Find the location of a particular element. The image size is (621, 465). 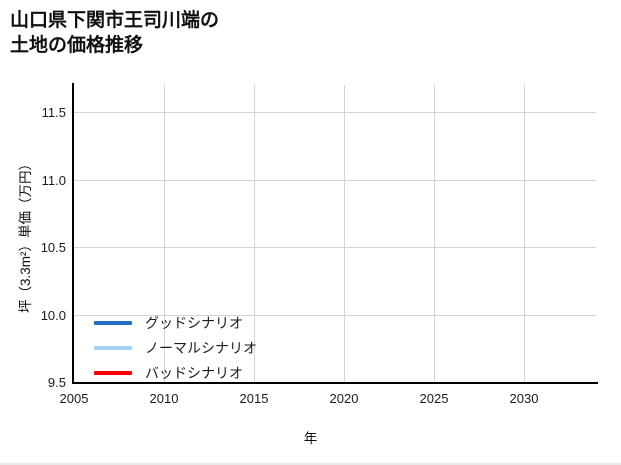

legend-swatch-bad-icon is located at coordinates (113, 372).